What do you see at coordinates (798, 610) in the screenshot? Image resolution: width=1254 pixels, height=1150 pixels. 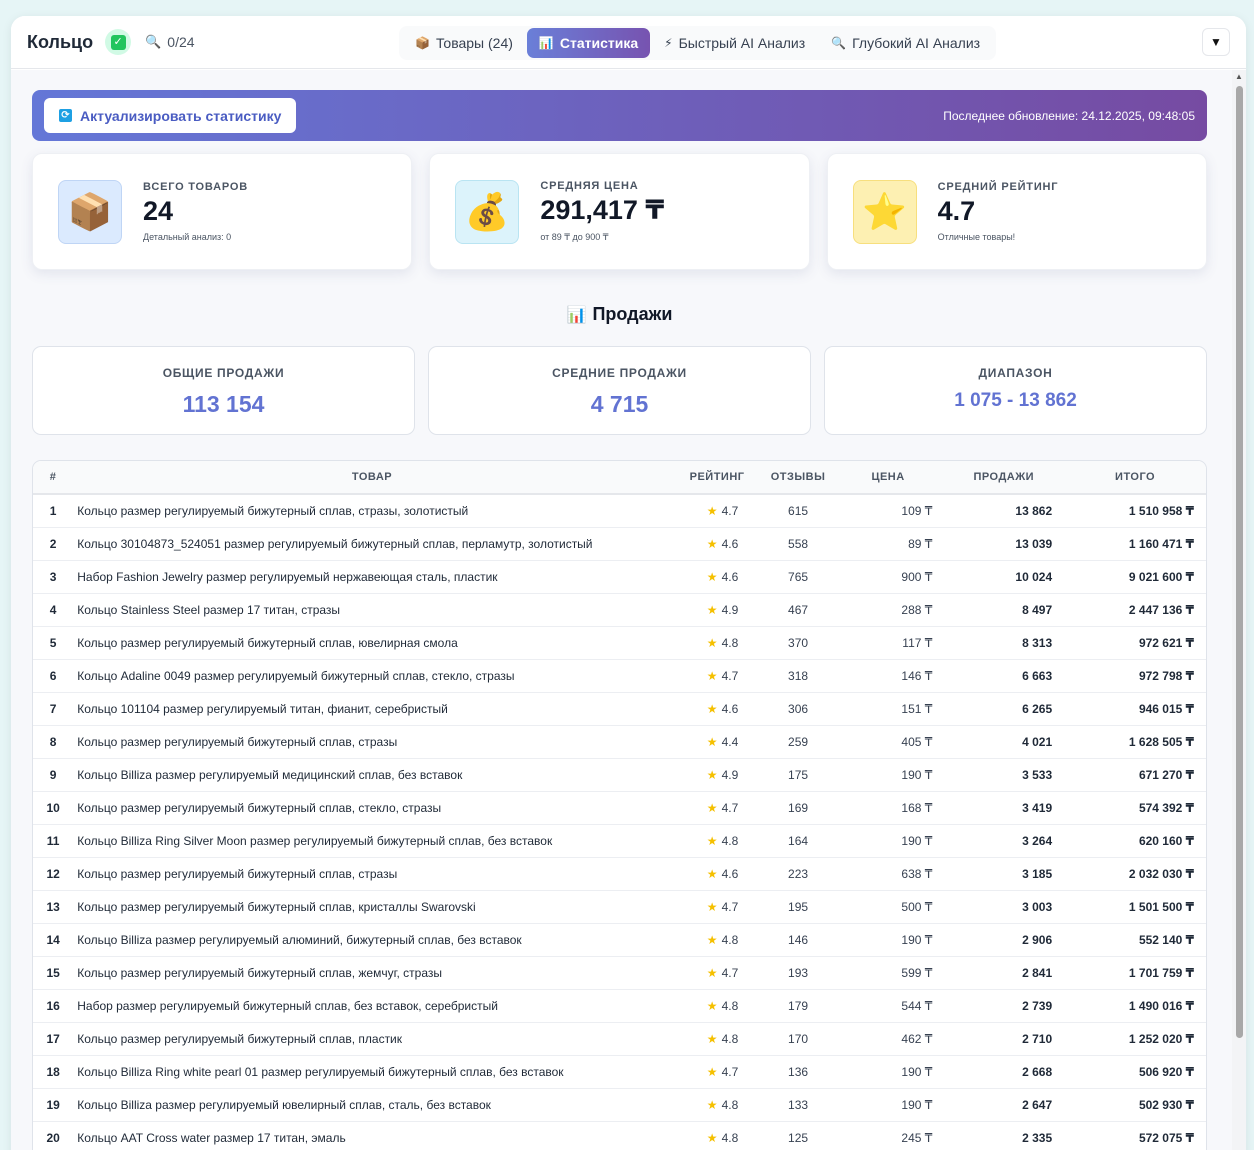 I see `reviews-cell: 467` at bounding box center [798, 610].